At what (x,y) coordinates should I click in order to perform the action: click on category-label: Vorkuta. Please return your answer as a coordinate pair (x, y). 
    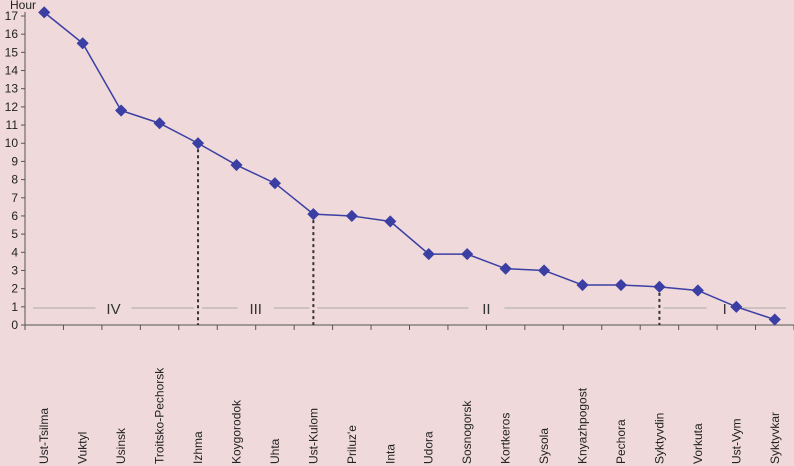
    Looking at the image, I should click on (698, 443).